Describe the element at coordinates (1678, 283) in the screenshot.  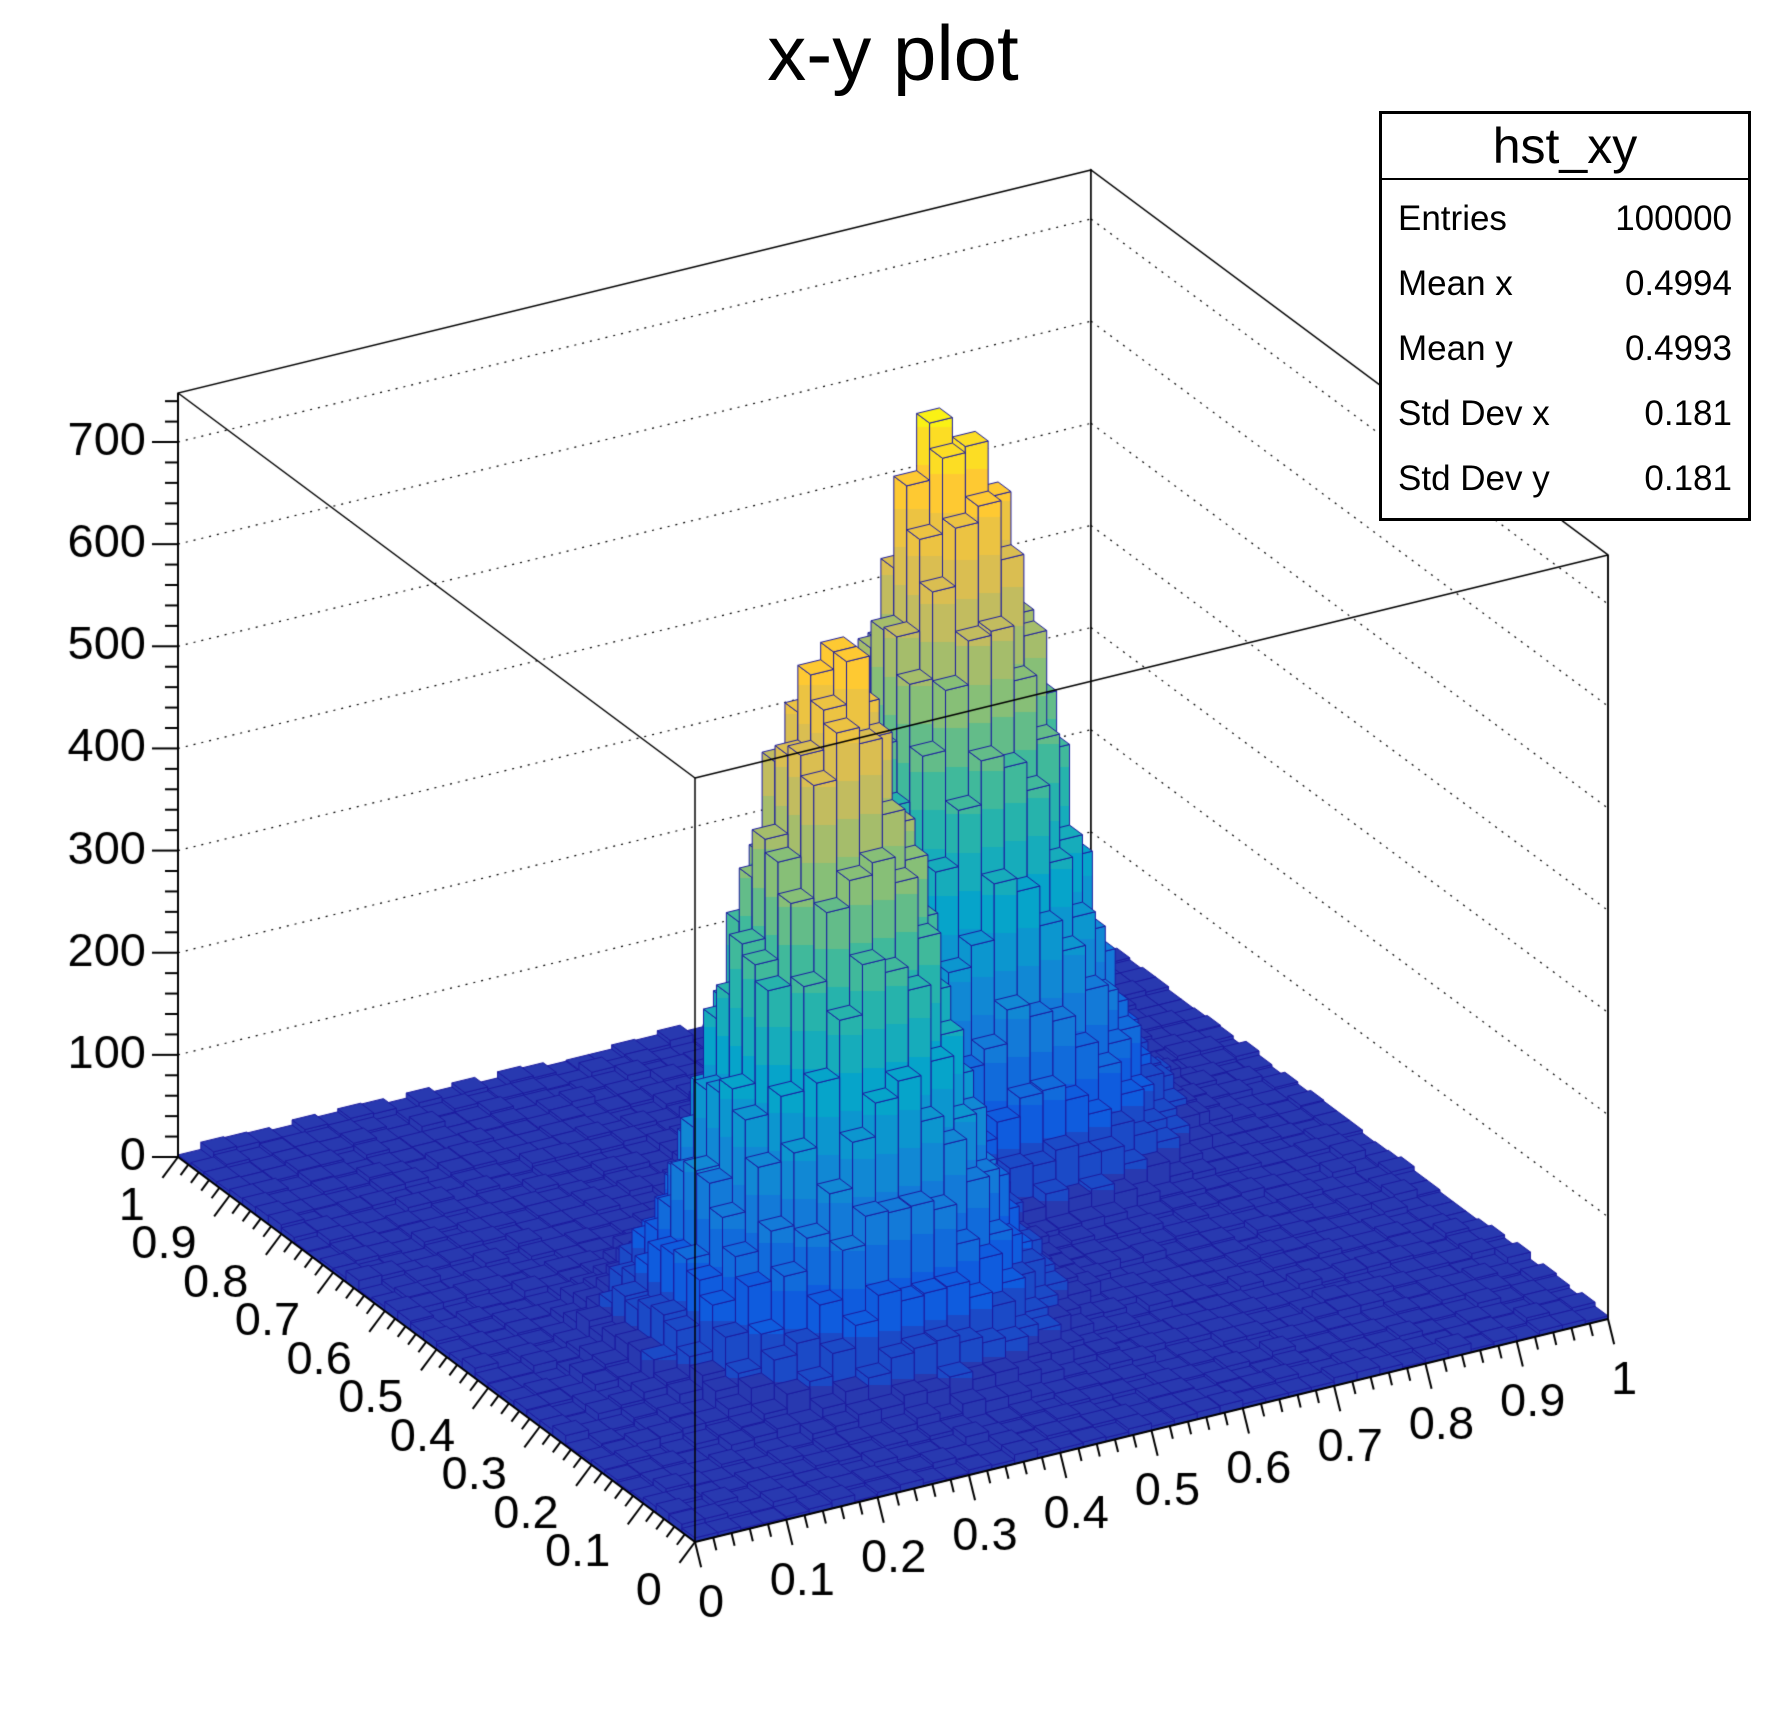
I see `mean-x-value: 0.4994` at that location.